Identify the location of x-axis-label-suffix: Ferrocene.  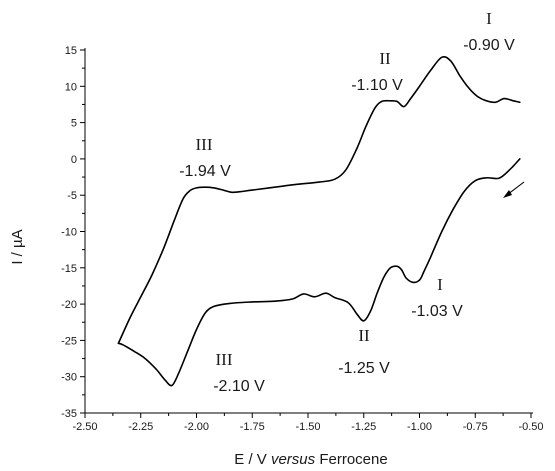
(351, 459).